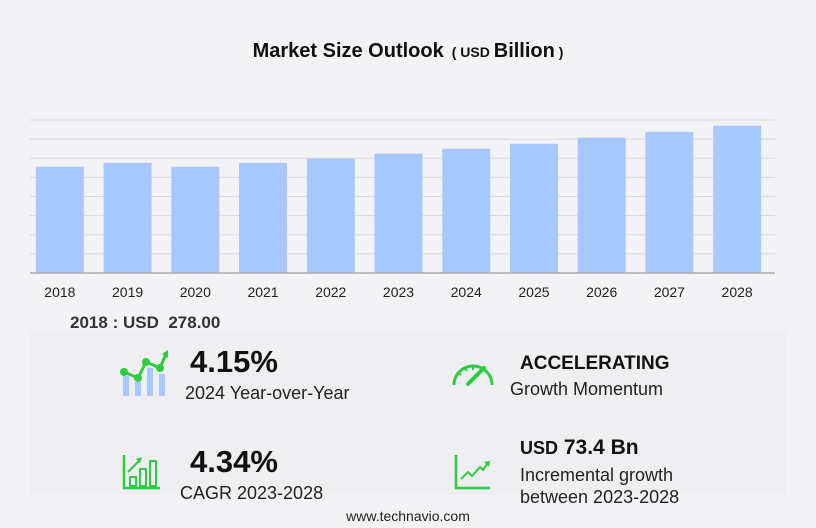  Describe the element at coordinates (597, 475) in the screenshot. I see `increment-label-1: Incremental growth` at that location.